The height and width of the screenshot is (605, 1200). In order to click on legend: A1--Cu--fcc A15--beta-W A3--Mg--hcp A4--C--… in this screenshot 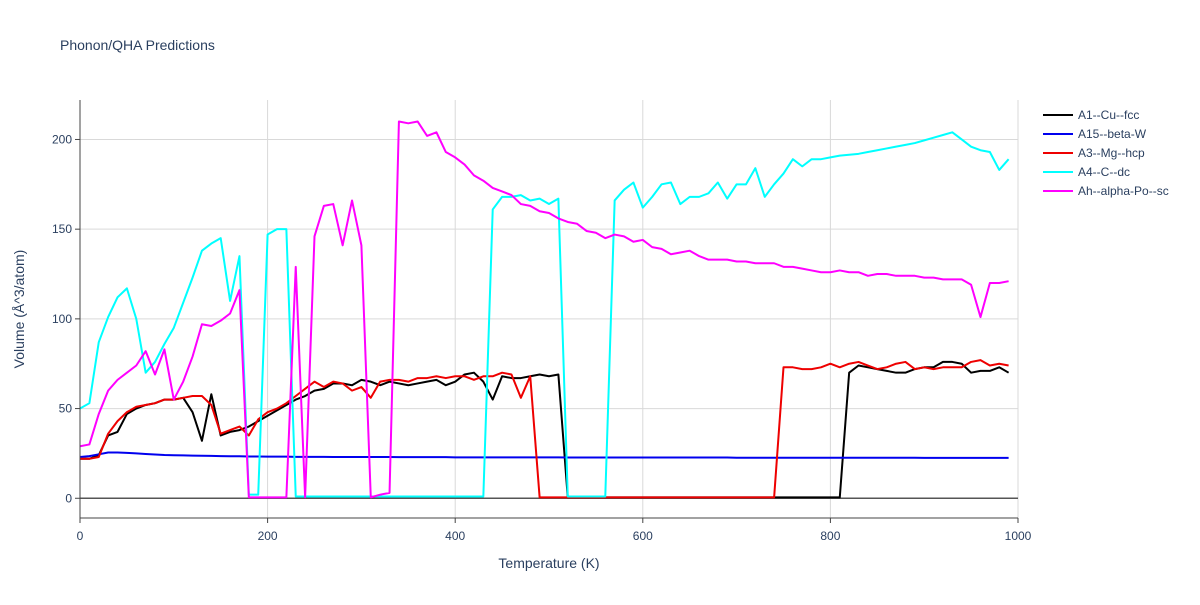, I will do `click(1106, 153)`.